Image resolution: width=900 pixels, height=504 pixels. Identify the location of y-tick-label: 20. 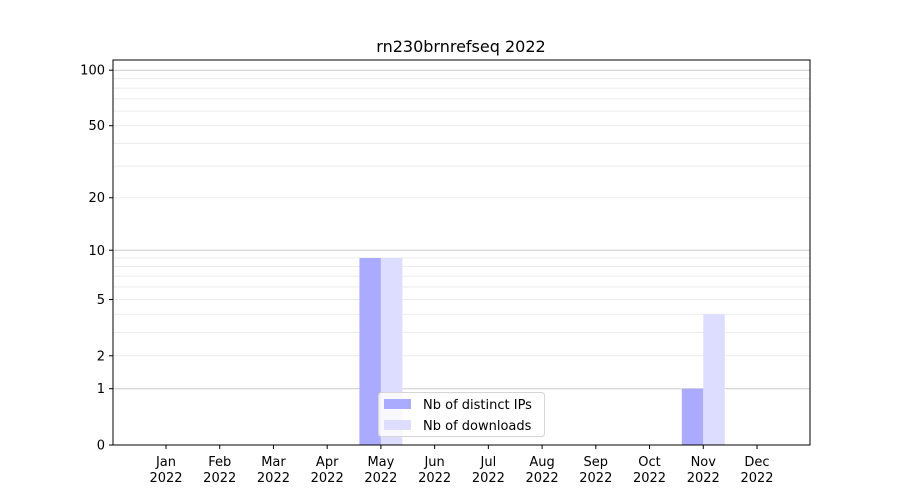
(96, 198).